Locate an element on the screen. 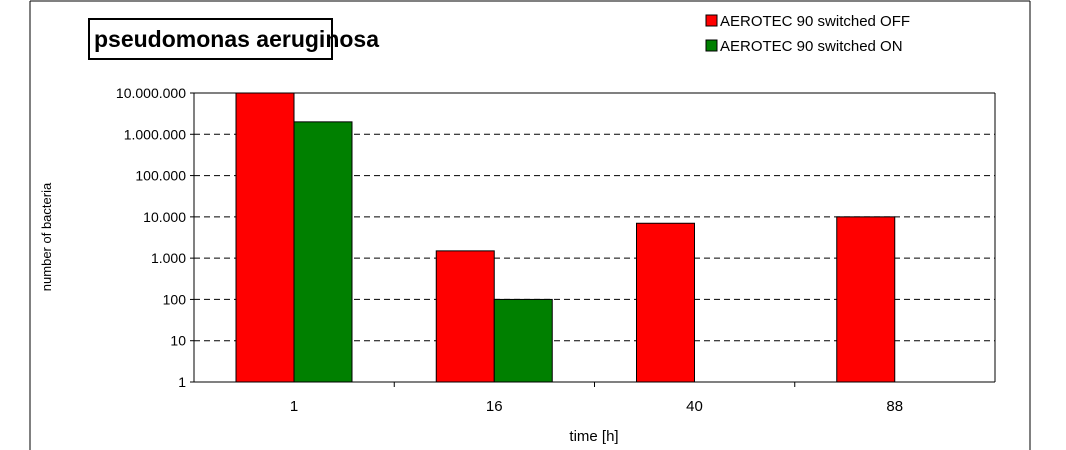 Image resolution: width=1066 pixels, height=450 pixels. y-axis-title: number of bacteria is located at coordinates (46, 236).